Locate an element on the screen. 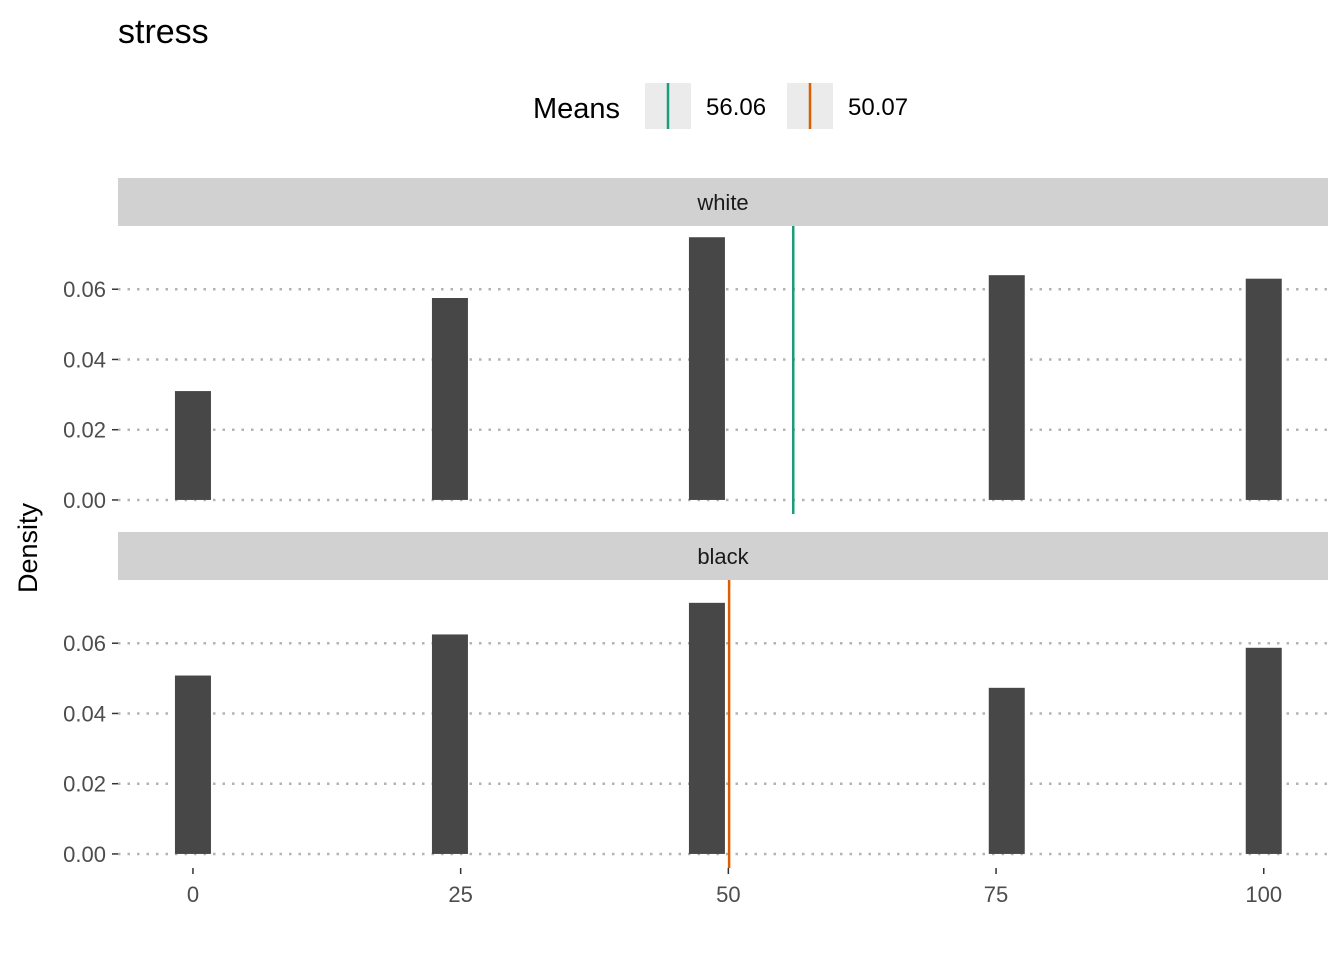 Image resolution: width=1344 pixels, height=960 pixels. x-axis: 0 25 50 75 100 is located at coordinates (734, 887).